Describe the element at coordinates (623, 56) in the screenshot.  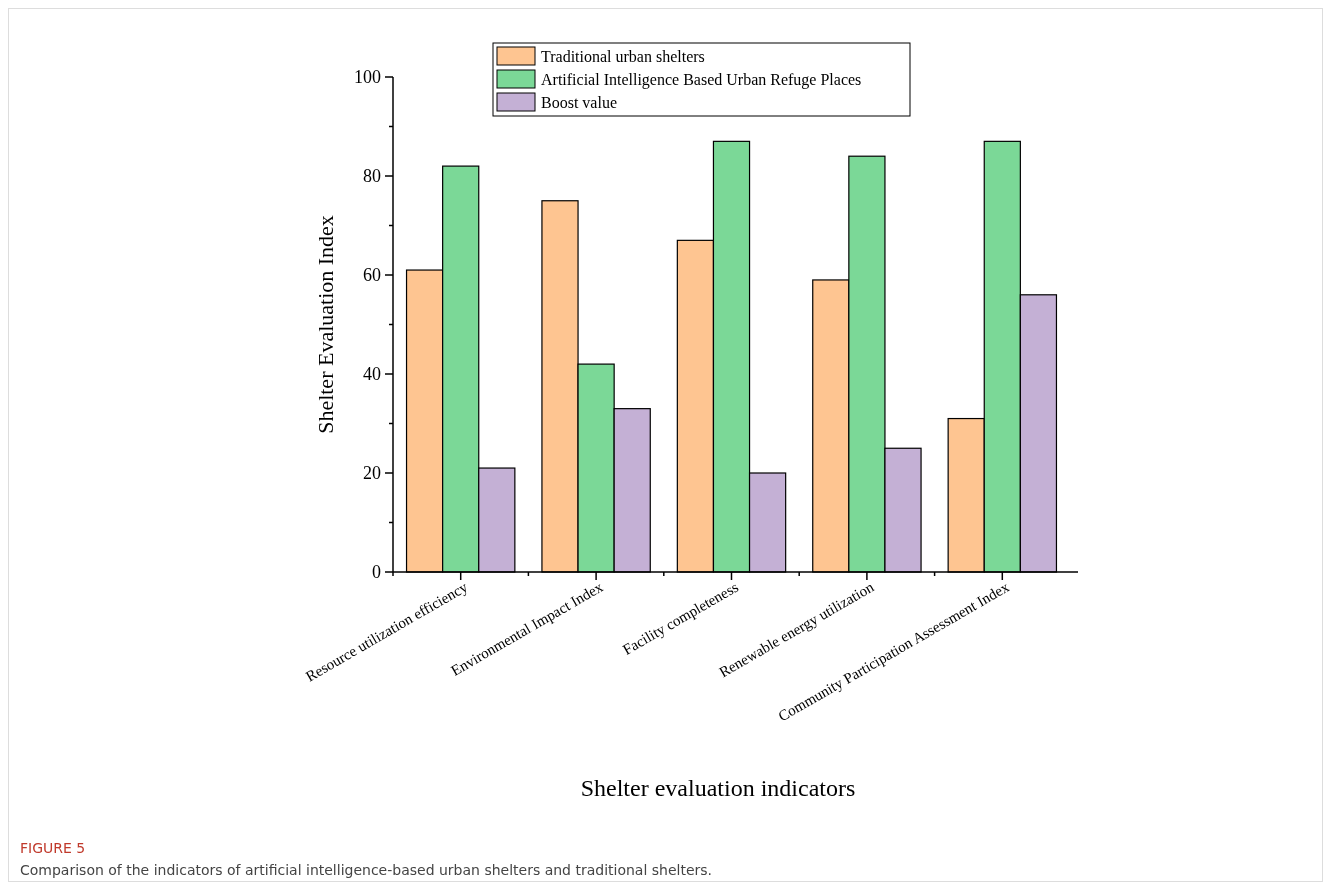
I see `legend-label: Traditional urban shelters` at that location.